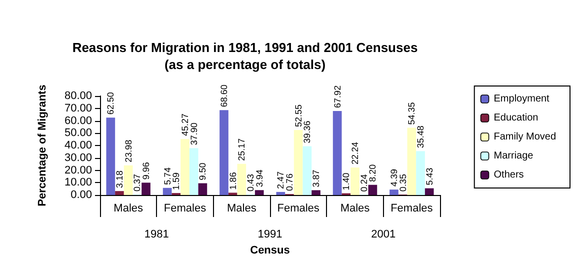 Image resolution: width=578 pixels, height=274 pixels. What do you see at coordinates (270, 250) in the screenshot?
I see `x-axis-title: Census` at bounding box center [270, 250].